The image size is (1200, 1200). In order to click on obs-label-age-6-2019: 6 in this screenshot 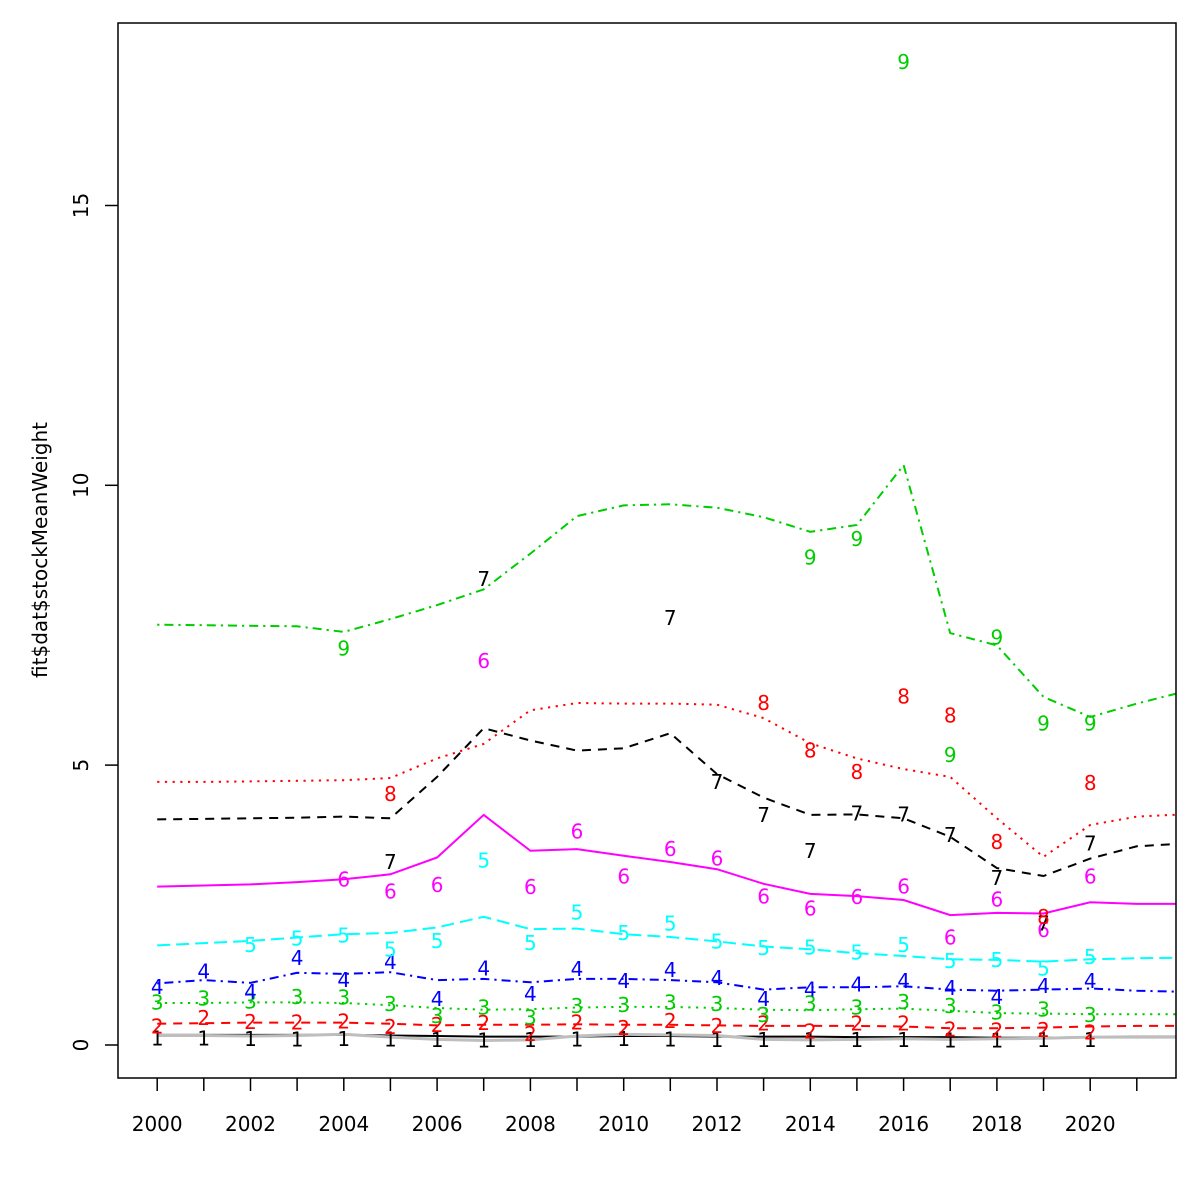, I will do `click(1043, 930)`.